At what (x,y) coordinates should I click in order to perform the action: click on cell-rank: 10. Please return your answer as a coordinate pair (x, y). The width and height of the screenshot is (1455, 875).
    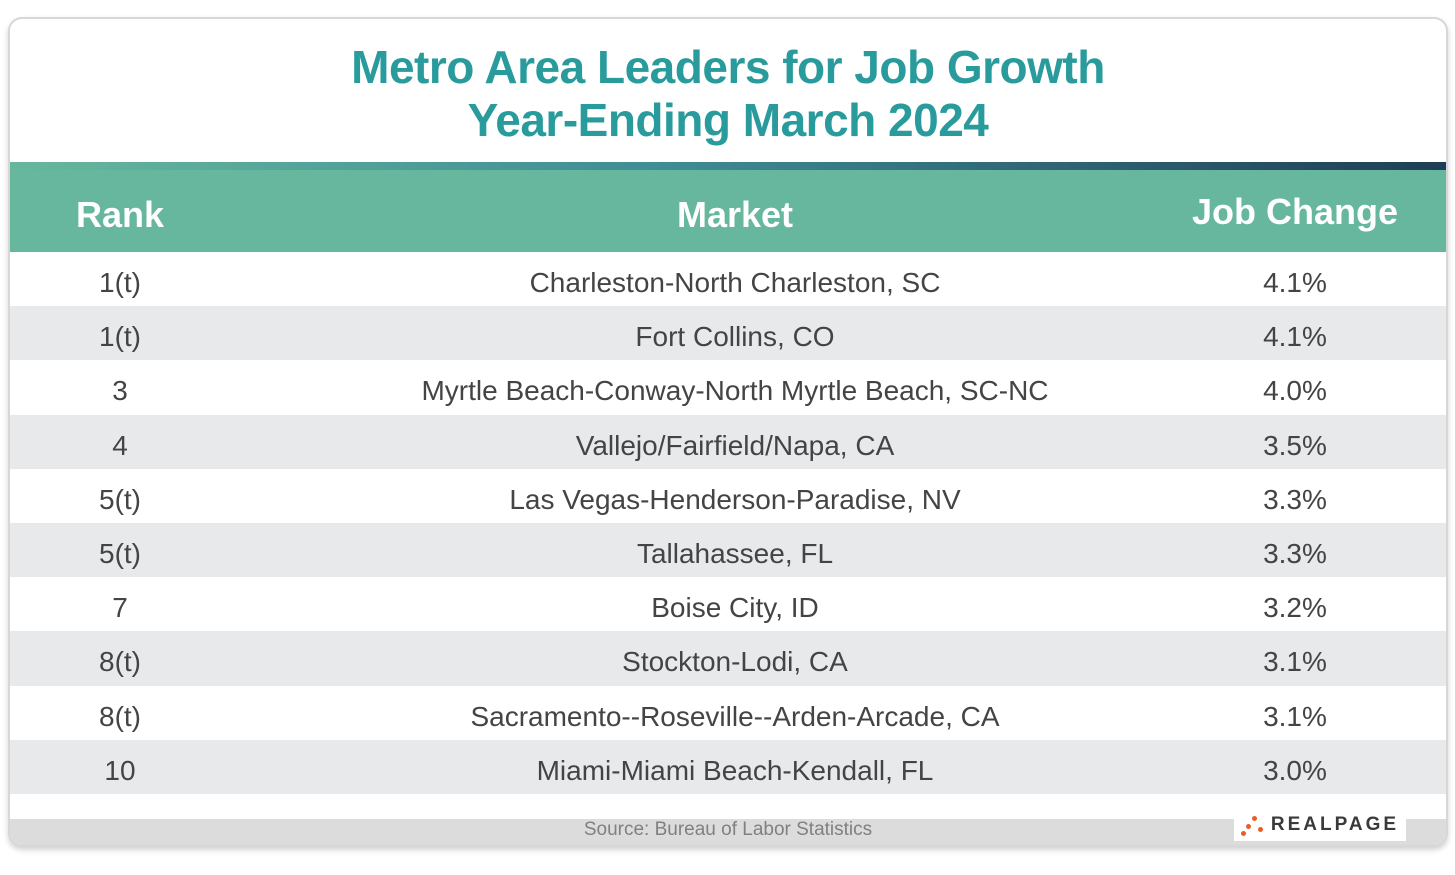
    Looking at the image, I should click on (120, 770).